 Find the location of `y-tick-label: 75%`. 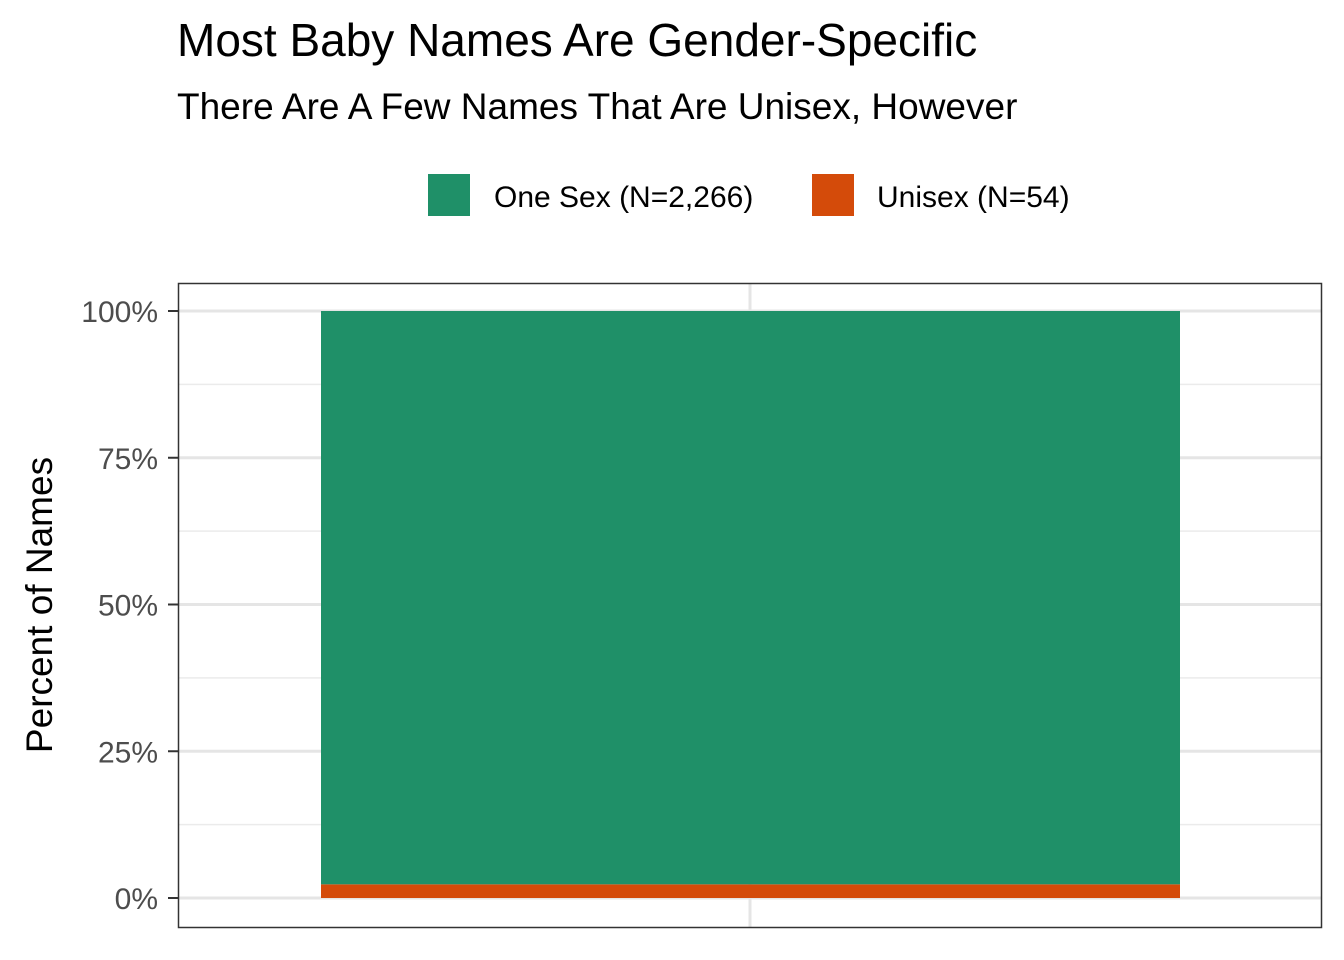

y-tick-label: 75% is located at coordinates (128, 459).